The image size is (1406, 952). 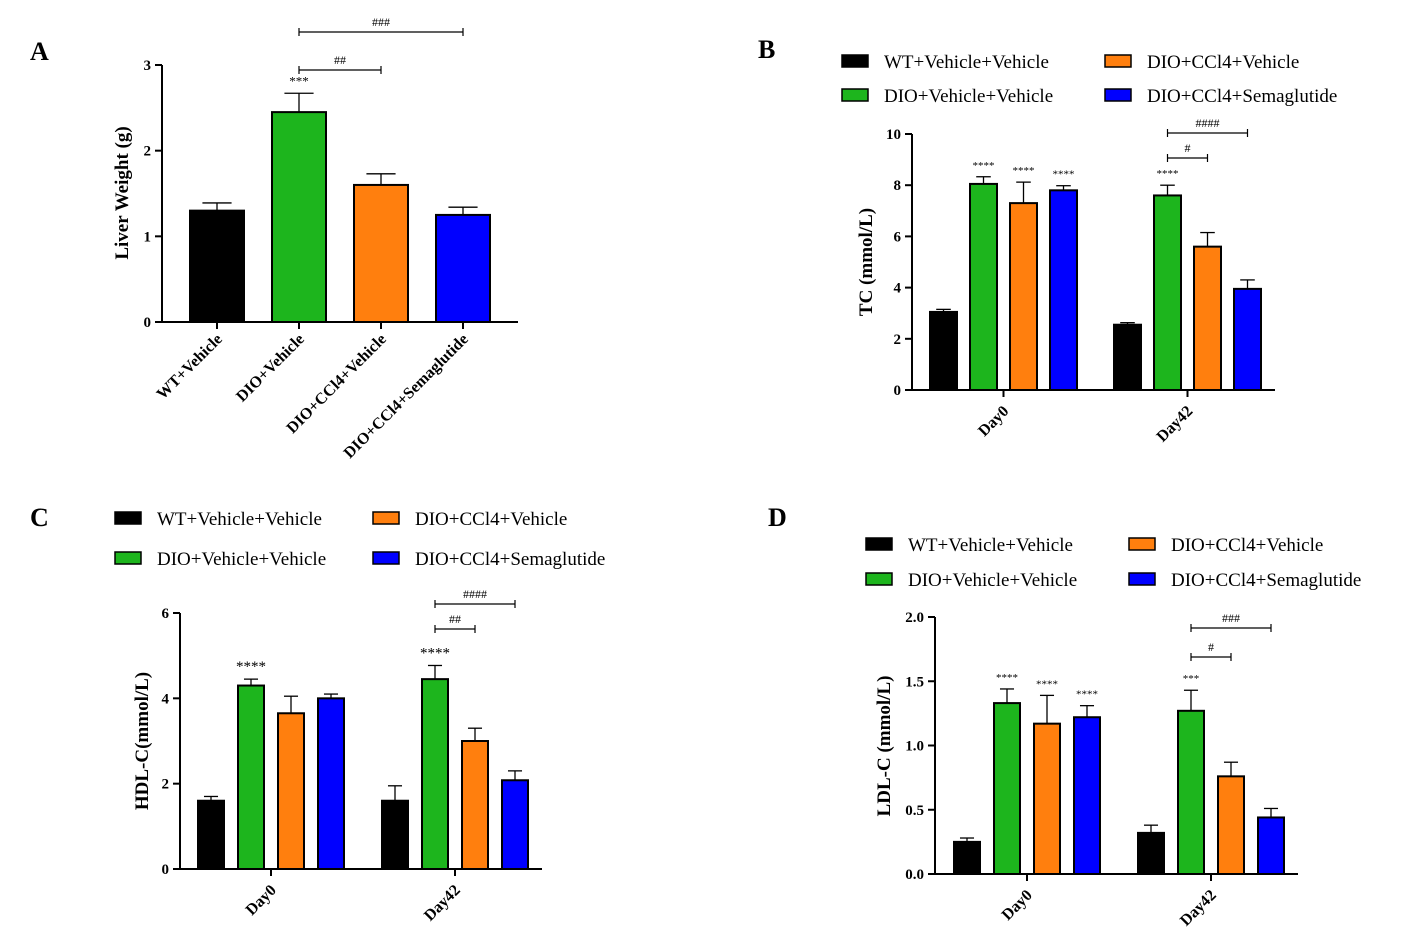 I want to click on panel-letter: D, so click(x=777, y=517).